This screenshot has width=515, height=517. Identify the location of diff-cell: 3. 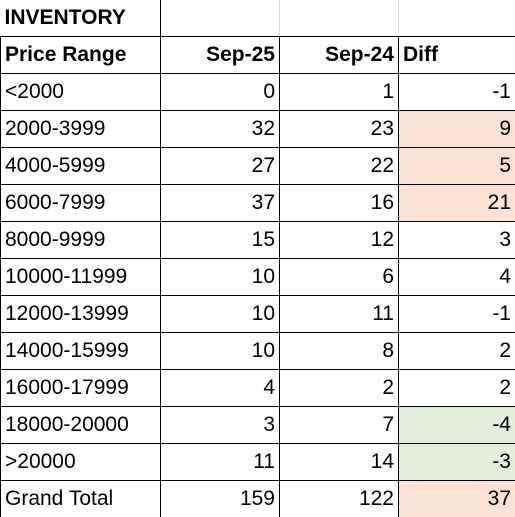
(457, 240).